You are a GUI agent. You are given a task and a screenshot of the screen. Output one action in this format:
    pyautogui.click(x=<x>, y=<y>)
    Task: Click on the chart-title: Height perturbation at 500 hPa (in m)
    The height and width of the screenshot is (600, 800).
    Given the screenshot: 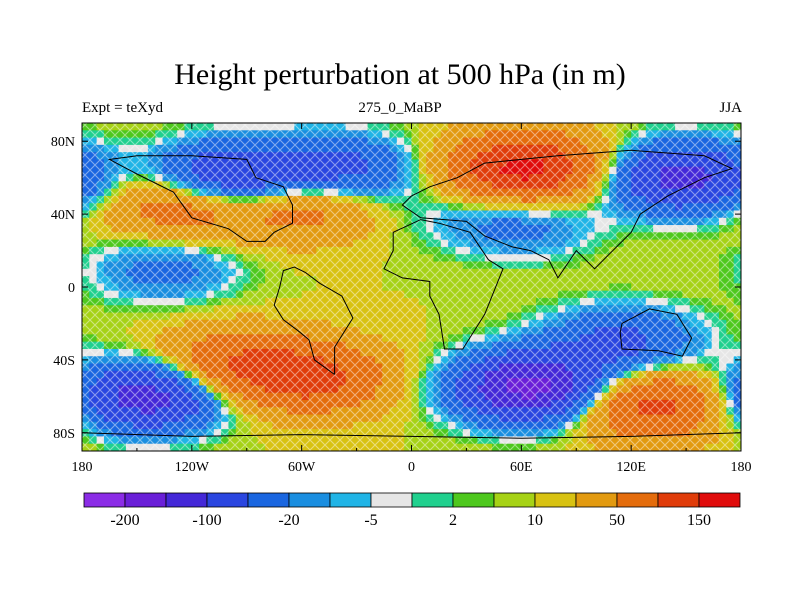 What is the action you would take?
    pyautogui.click(x=400, y=74)
    